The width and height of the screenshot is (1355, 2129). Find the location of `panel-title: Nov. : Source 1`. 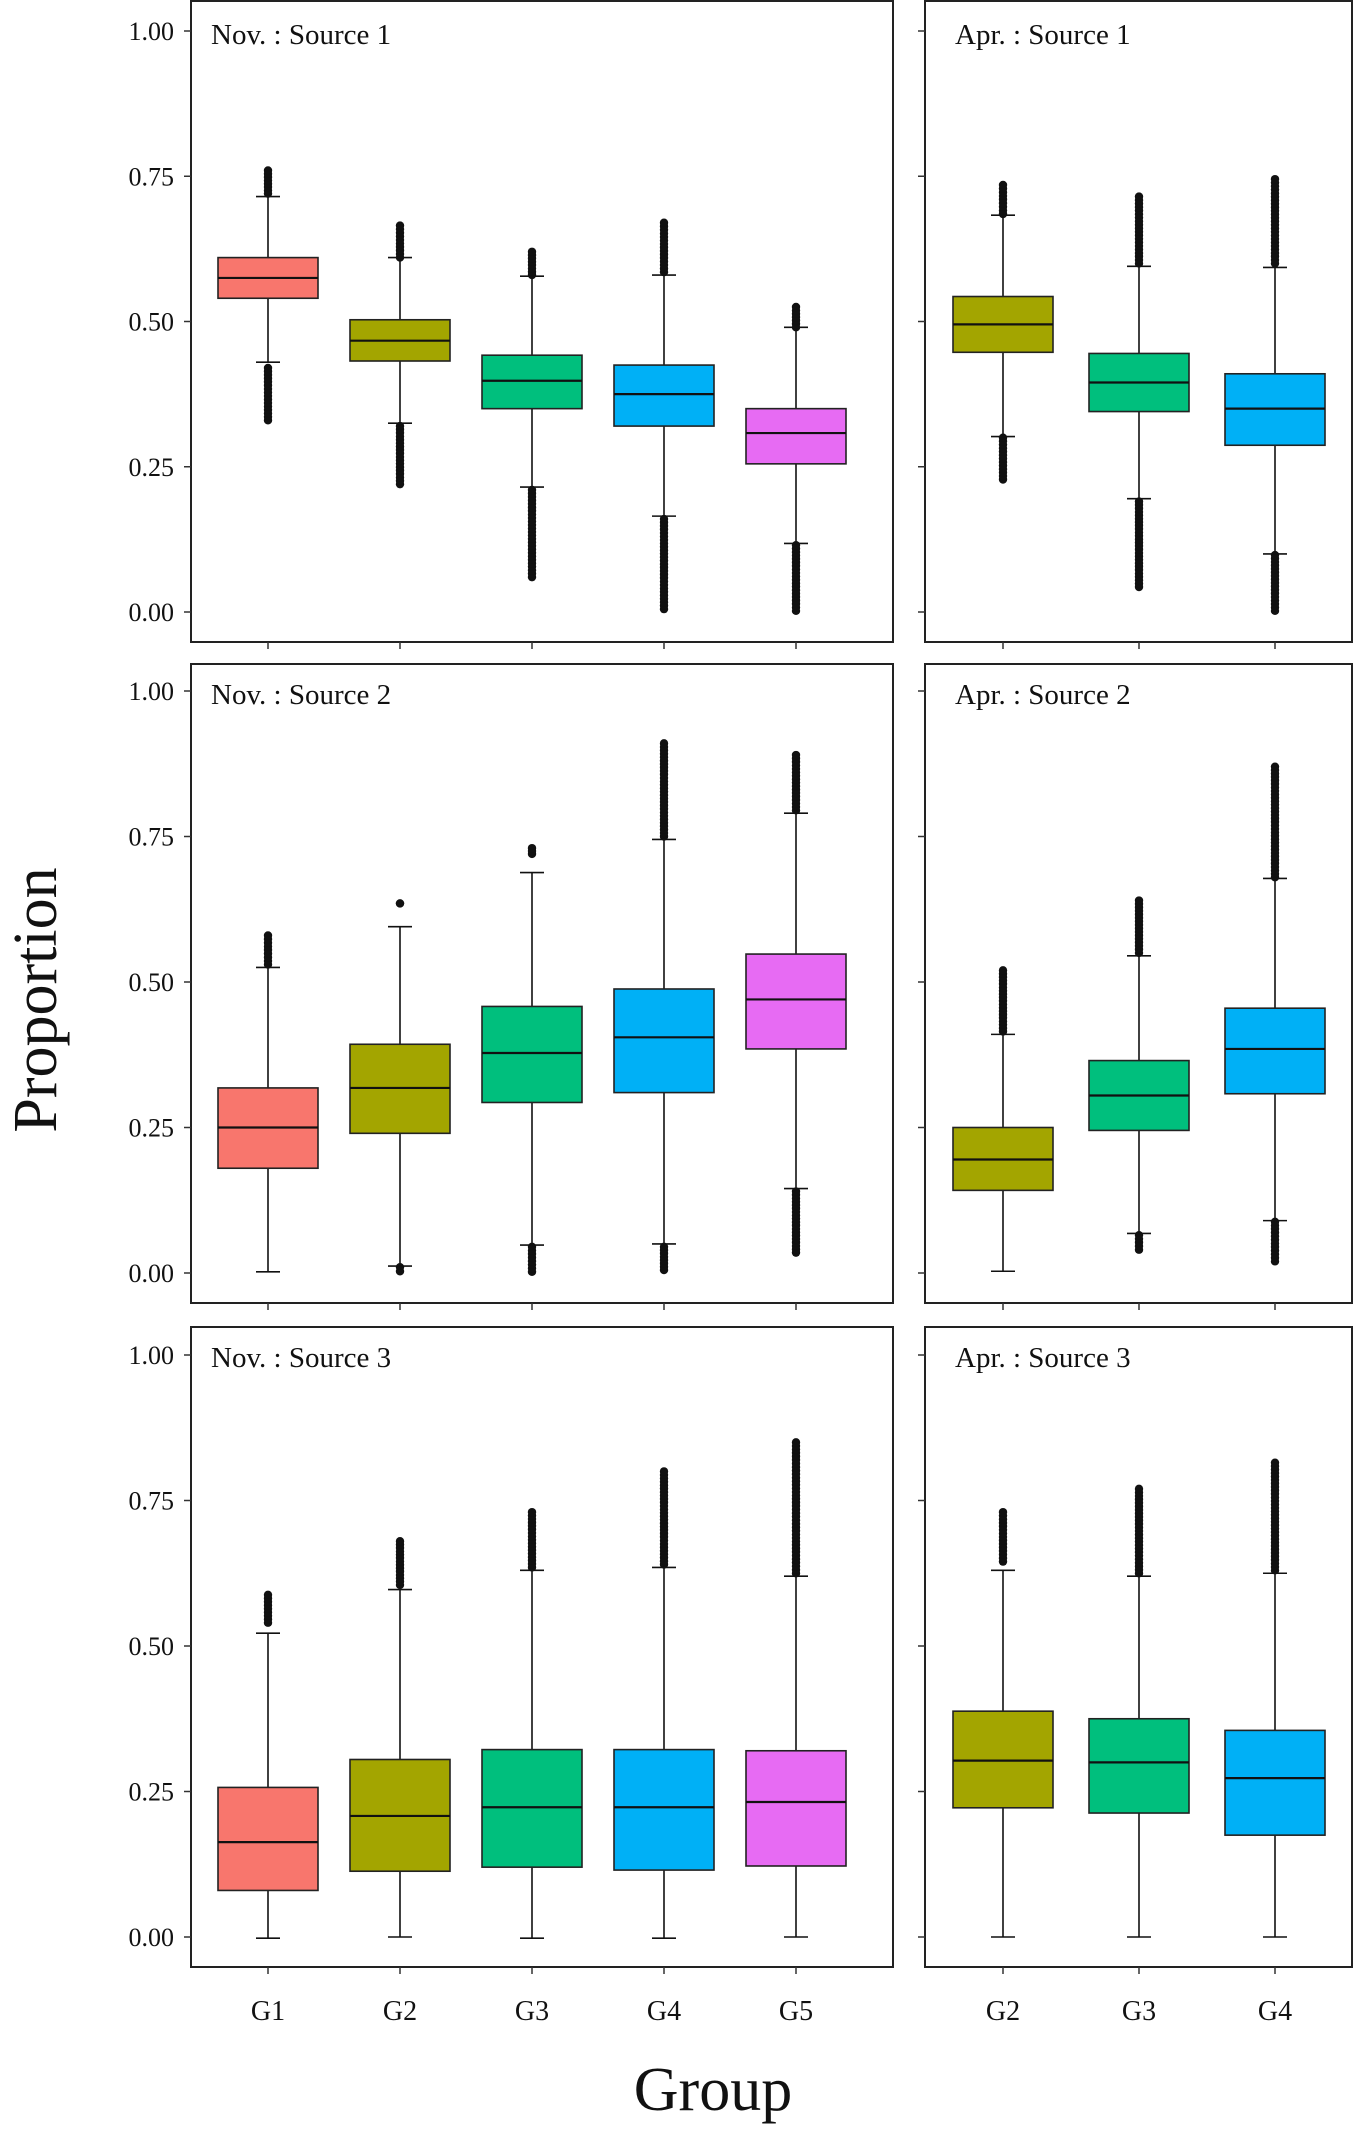

panel-title: Nov. : Source 1 is located at coordinates (301, 35).